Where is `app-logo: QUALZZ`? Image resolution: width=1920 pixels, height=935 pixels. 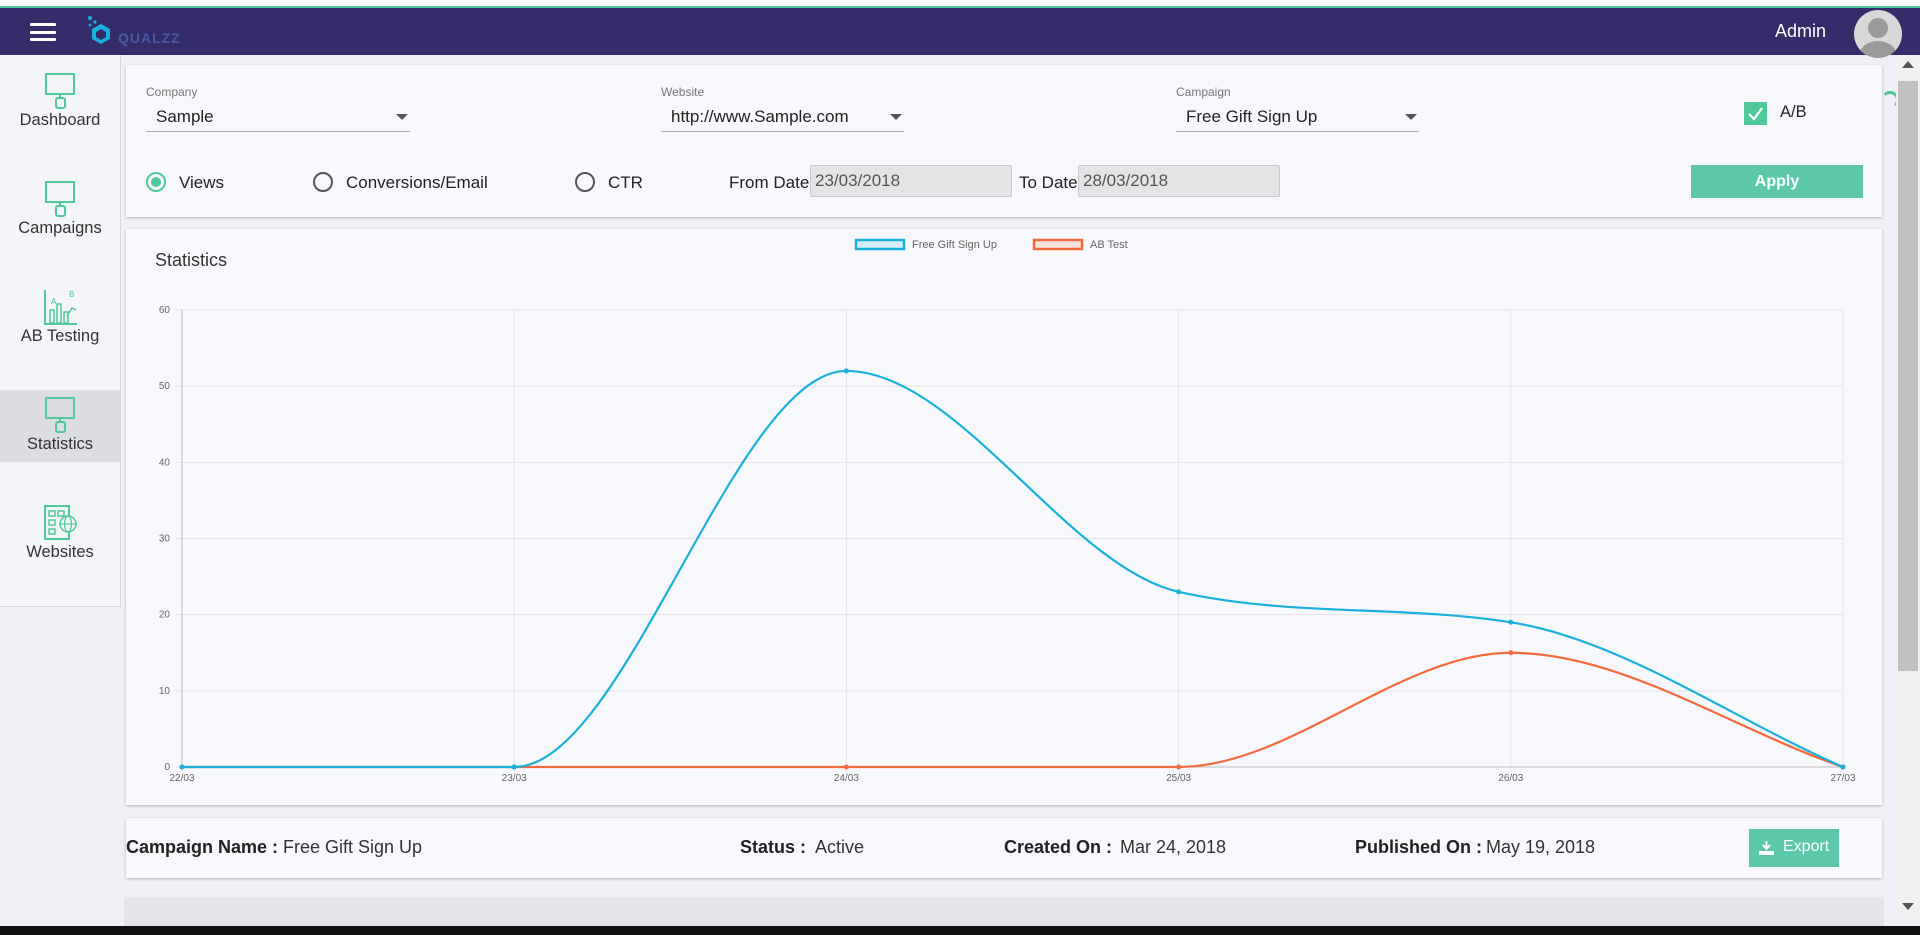 app-logo: QUALZZ is located at coordinates (141, 32).